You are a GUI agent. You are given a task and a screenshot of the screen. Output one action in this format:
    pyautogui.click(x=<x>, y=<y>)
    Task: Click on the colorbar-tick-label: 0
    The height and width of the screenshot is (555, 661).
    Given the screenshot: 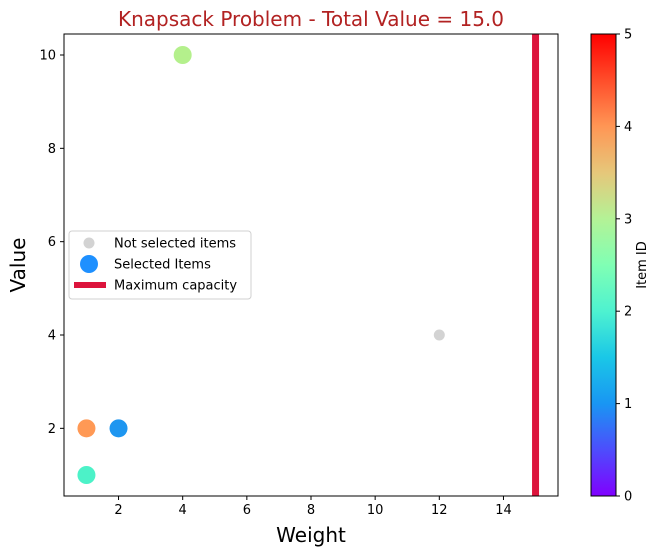 What is the action you would take?
    pyautogui.click(x=628, y=497)
    